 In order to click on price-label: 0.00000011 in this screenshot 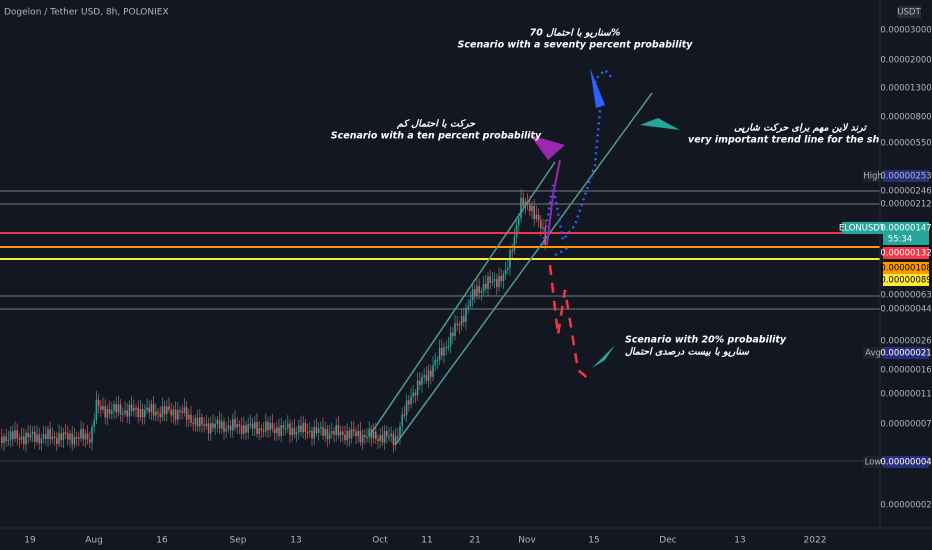, I will do `click(905, 395)`.